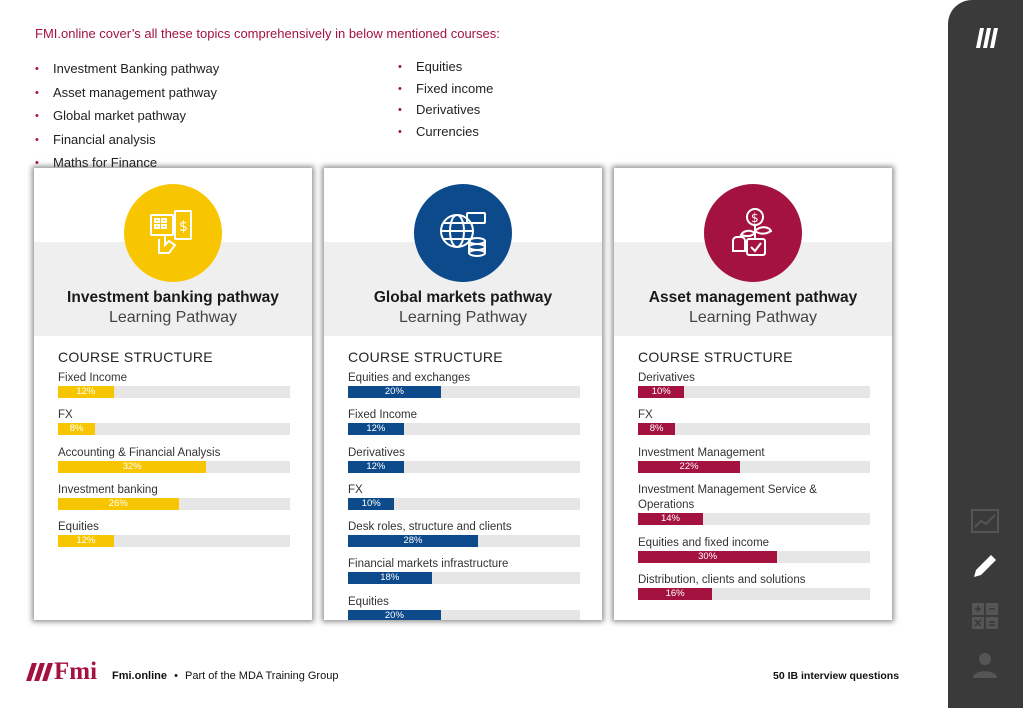 This screenshot has width=1023, height=708. Describe the element at coordinates (985, 354) in the screenshot. I see `sidebar` at that location.